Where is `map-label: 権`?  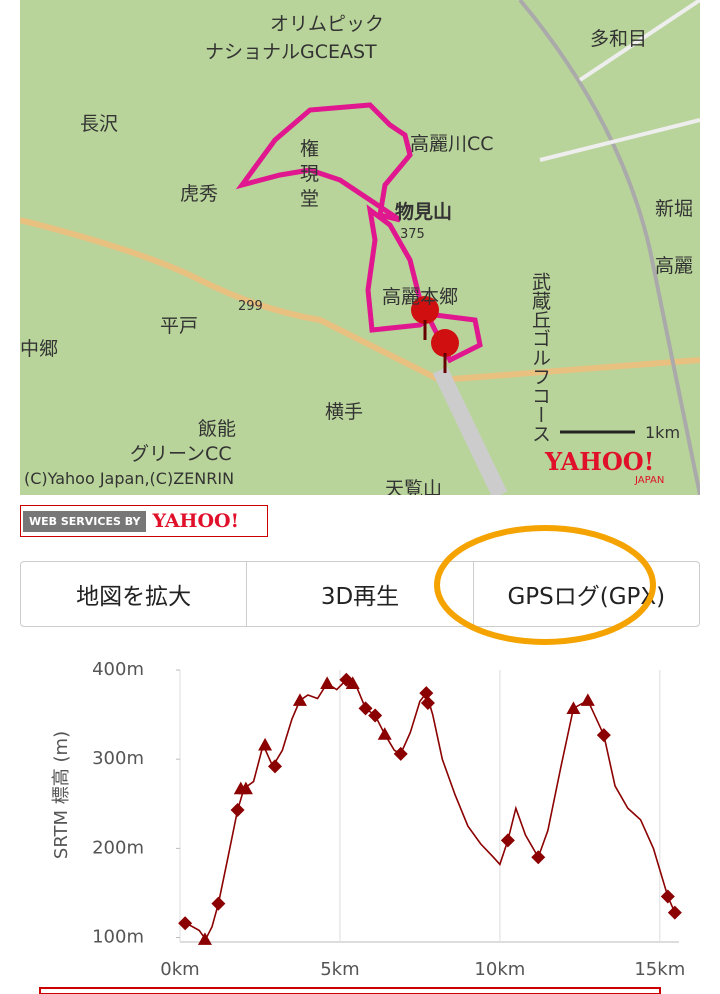
map-label: 権 is located at coordinates (309, 149).